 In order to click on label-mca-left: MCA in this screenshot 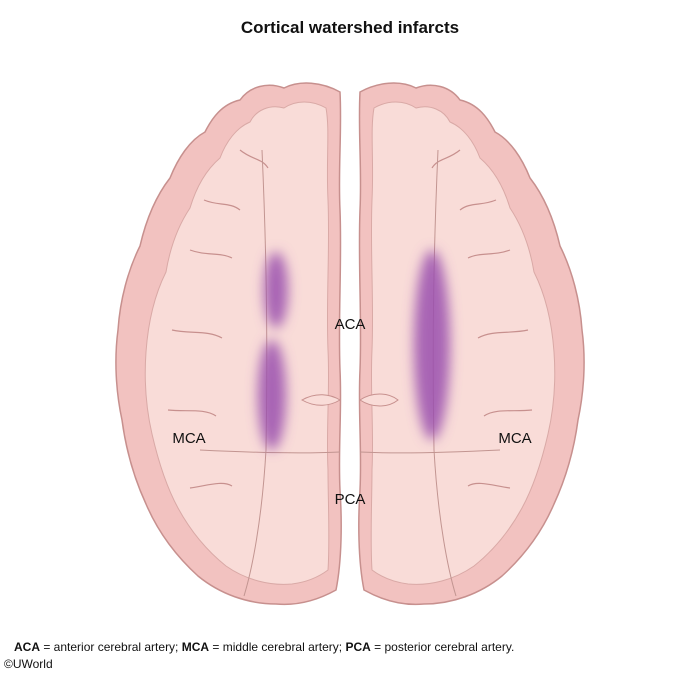, I will do `click(188, 438)`.